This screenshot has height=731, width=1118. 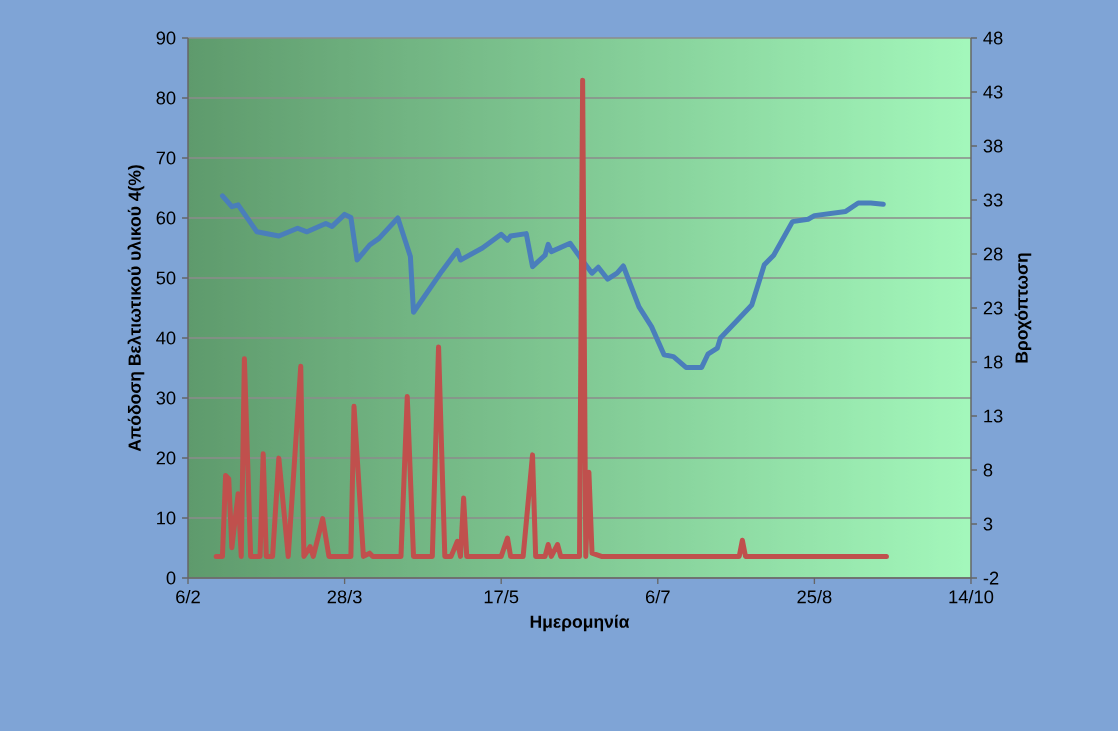 I want to click on y-tick-label: 0, so click(x=171, y=578).